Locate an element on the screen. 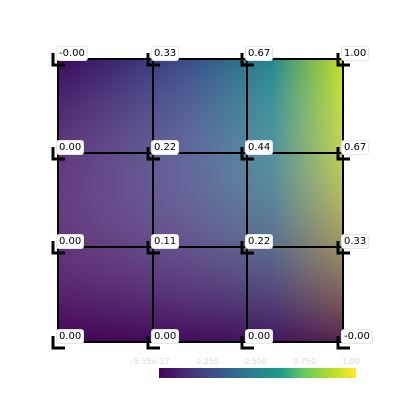 The width and height of the screenshot is (400, 400). colorbar-tick-label: 0.250 is located at coordinates (207, 361).